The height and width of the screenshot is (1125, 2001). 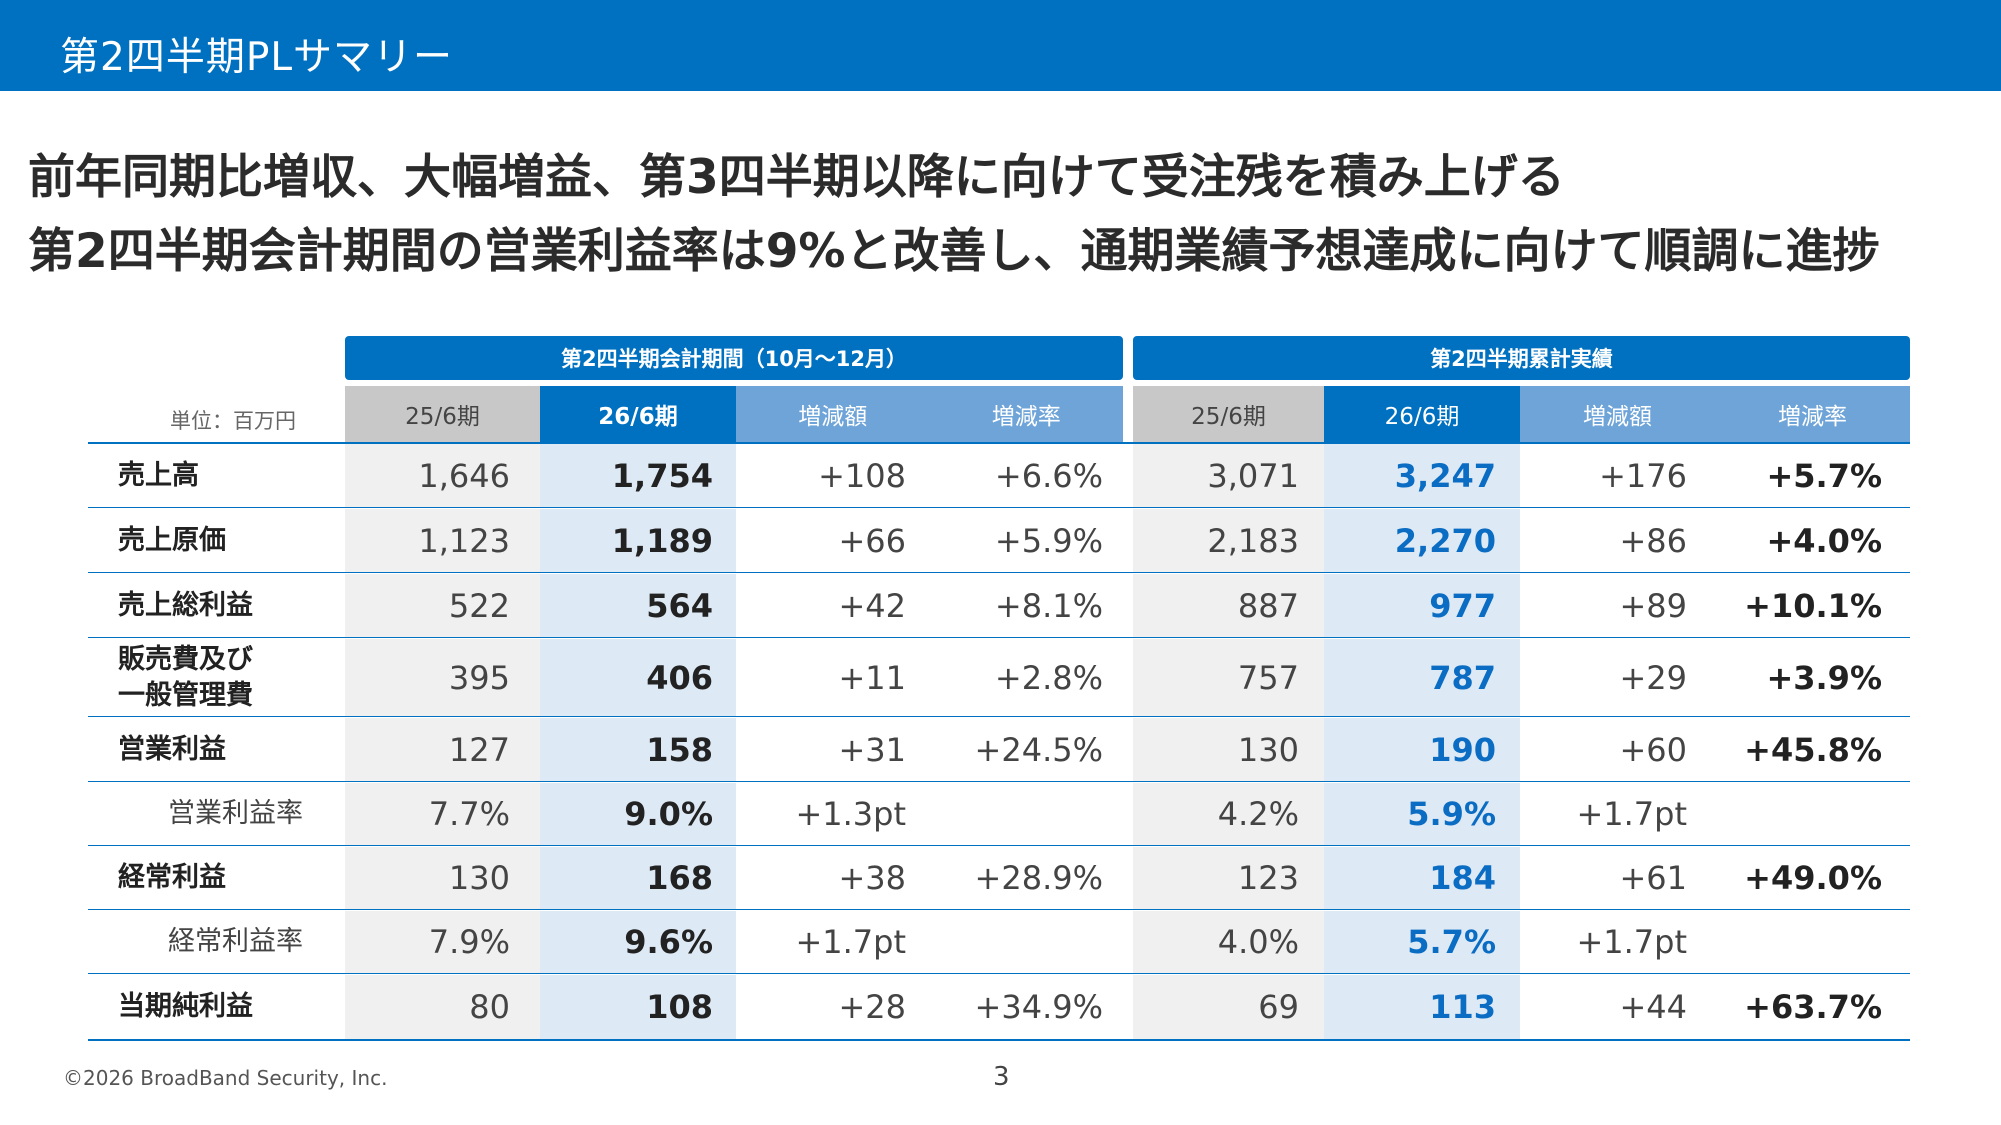 What do you see at coordinates (872, 749) in the screenshot?
I see `table-cell: +31` at bounding box center [872, 749].